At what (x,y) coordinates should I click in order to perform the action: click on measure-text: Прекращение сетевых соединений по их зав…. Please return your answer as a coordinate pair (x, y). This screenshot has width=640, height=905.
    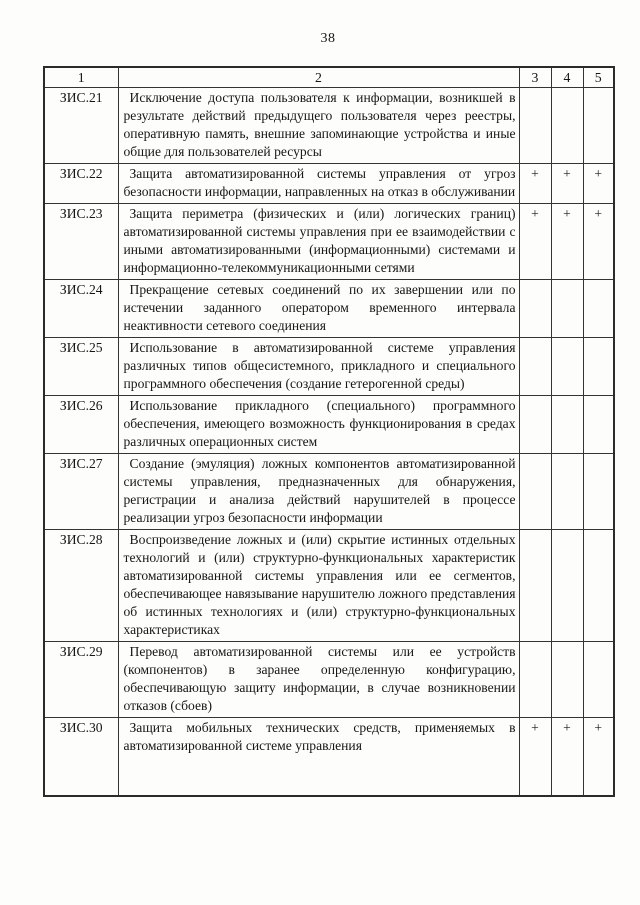
    Looking at the image, I should click on (318, 308).